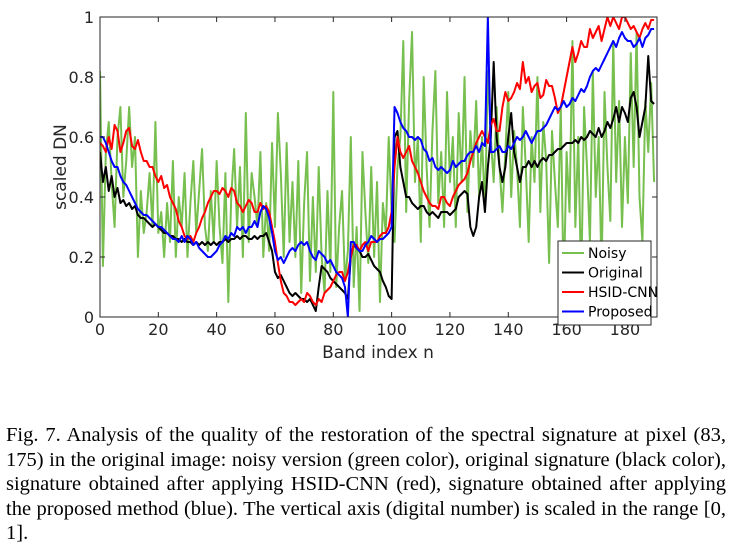 This screenshot has height=559, width=733. I want to click on y-tick-label: 0, so click(89, 317).